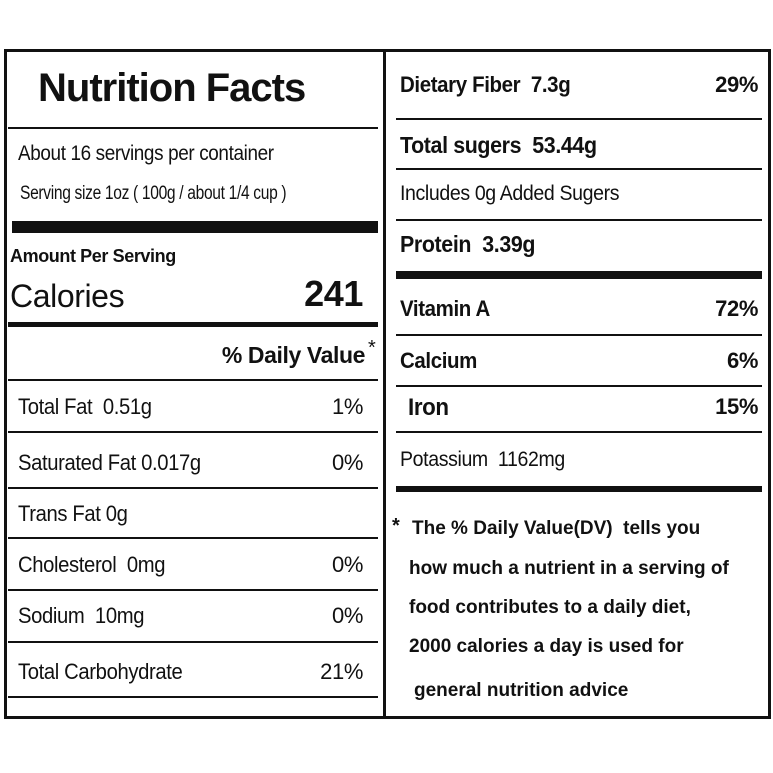 The width and height of the screenshot is (773, 773). What do you see at coordinates (73, 513) in the screenshot?
I see `nutrient-name: Trans Fat 0g` at bounding box center [73, 513].